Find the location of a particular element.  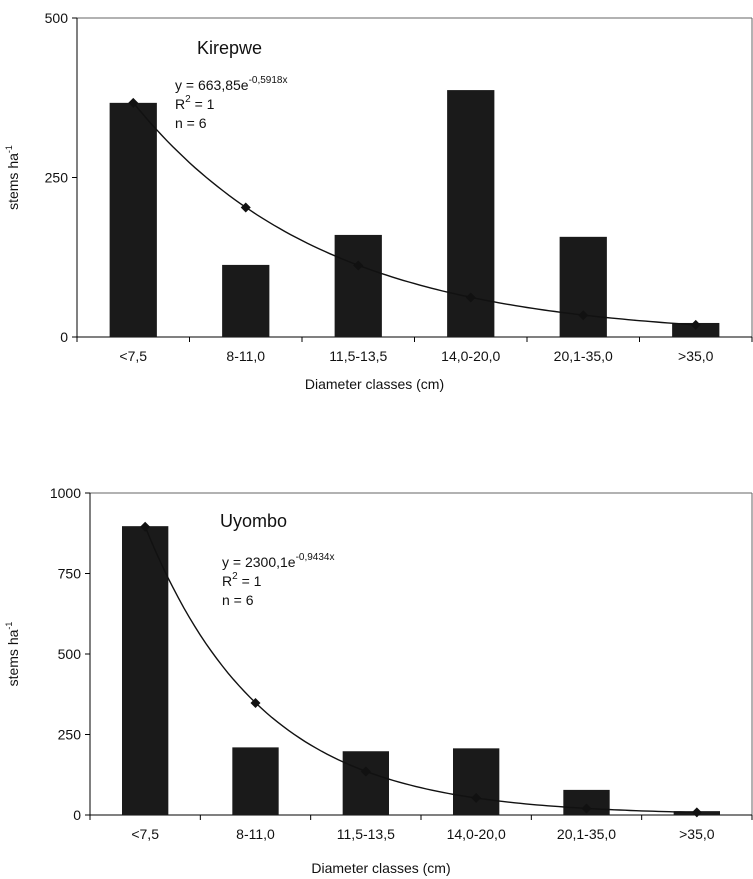

y-tick-label: 1000 is located at coordinates (65, 493).